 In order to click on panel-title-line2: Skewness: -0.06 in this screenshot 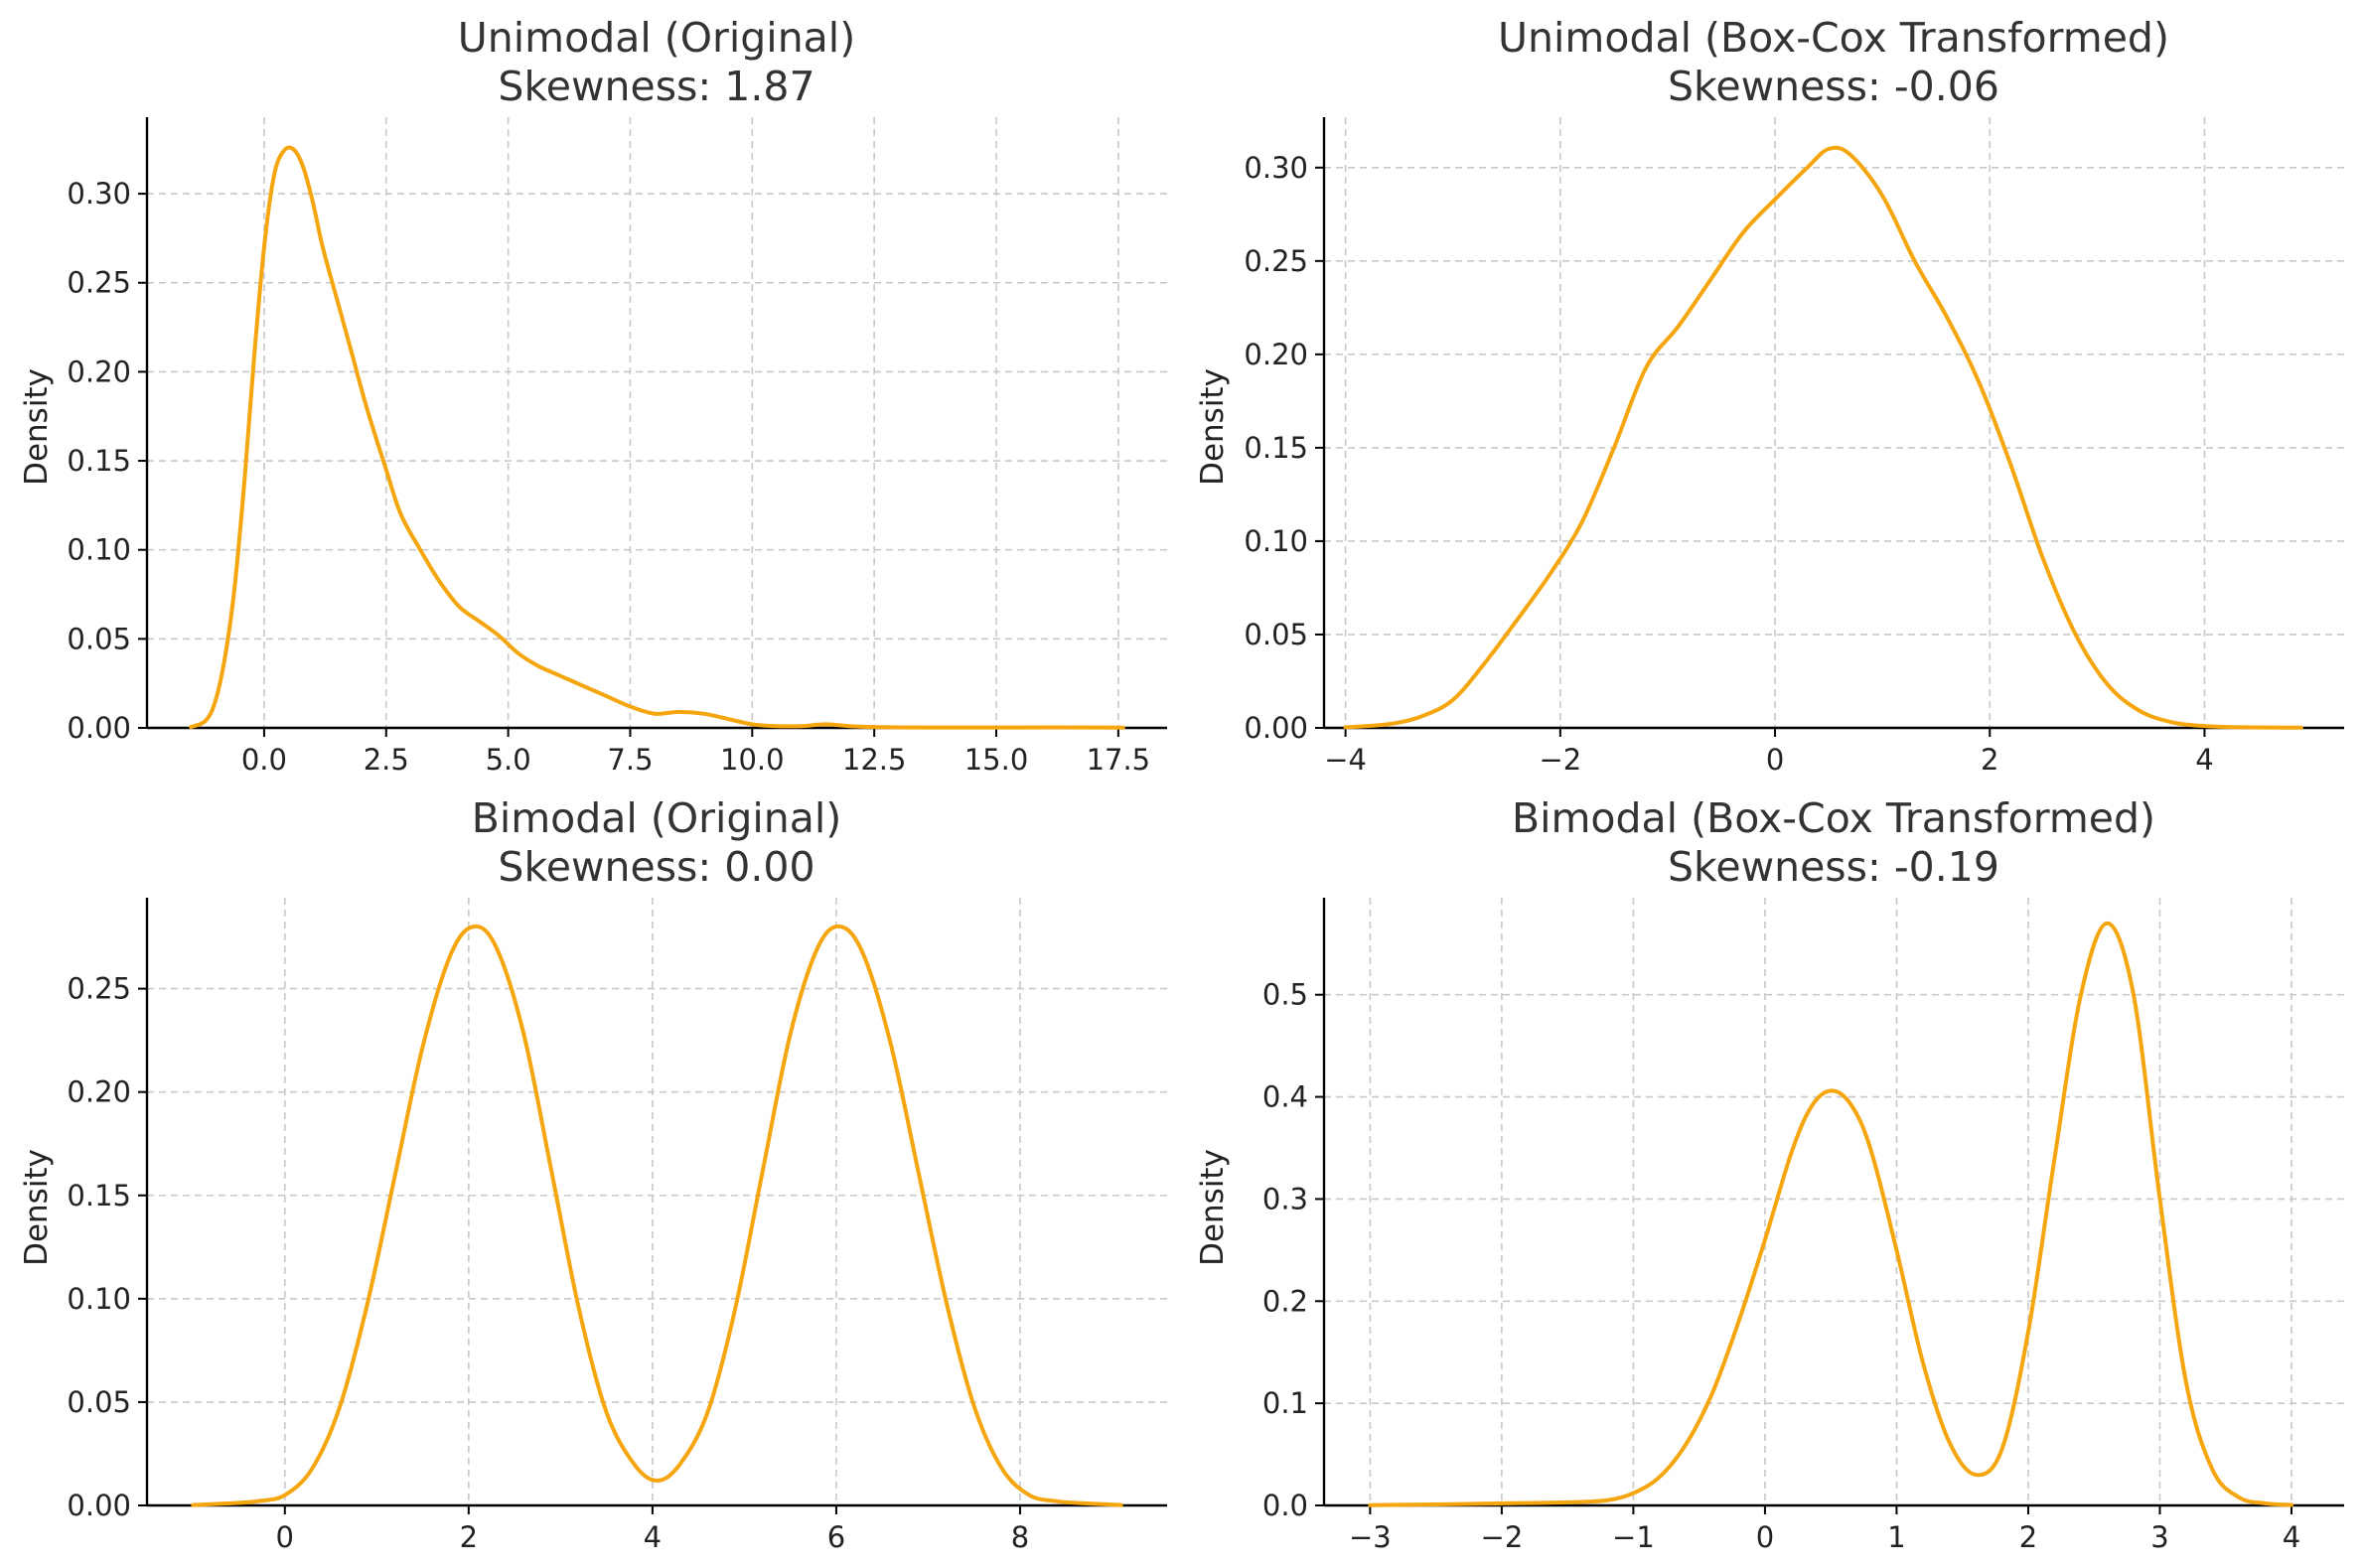, I will do `click(1833, 86)`.